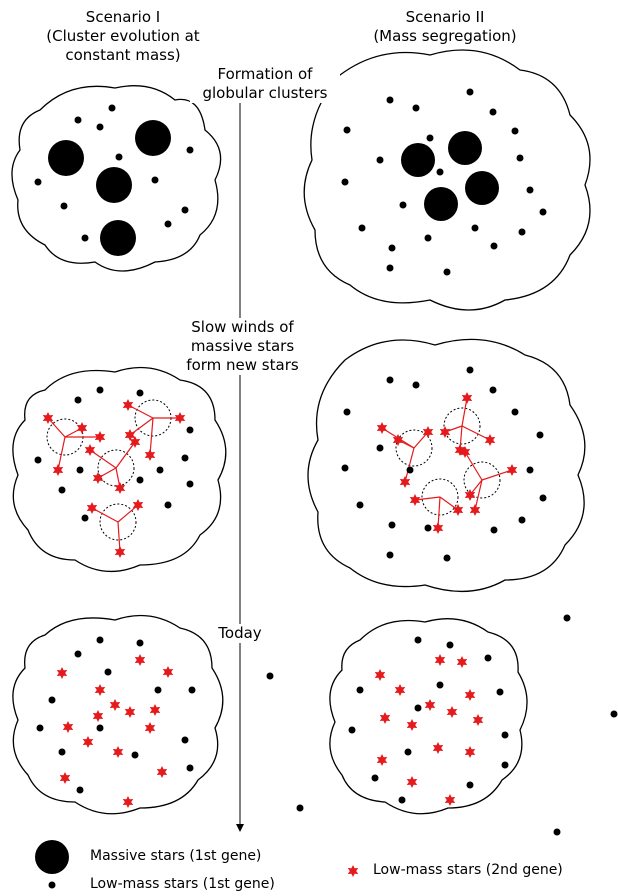 This screenshot has height=896, width=618. I want to click on legend-lowmass2-label: Low-mass stars (2nd gene), so click(468, 870).